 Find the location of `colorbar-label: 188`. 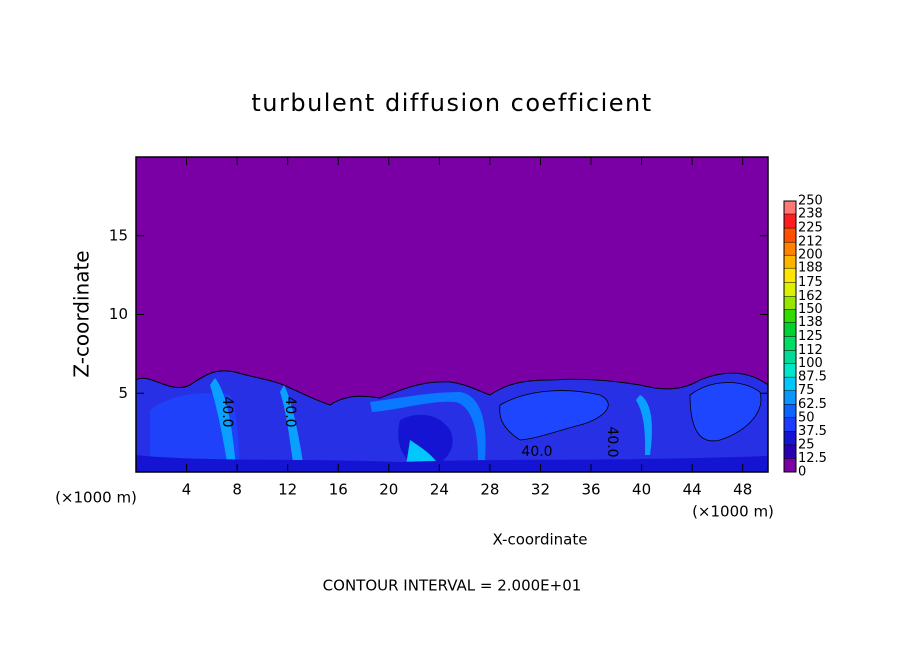

colorbar-label: 188 is located at coordinates (810, 268).